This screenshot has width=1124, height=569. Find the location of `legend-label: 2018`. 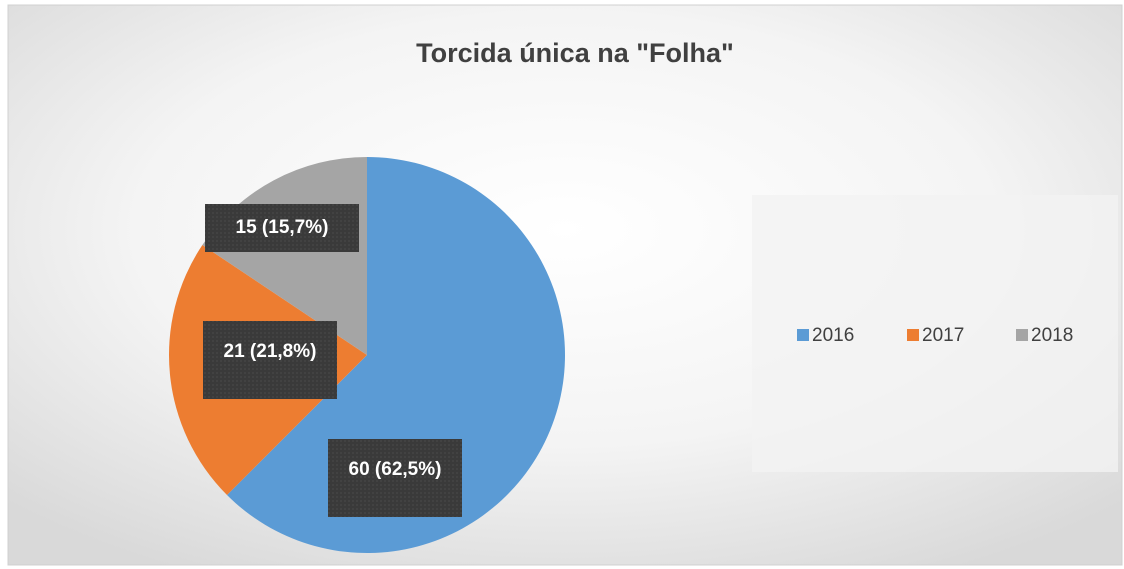

legend-label: 2018 is located at coordinates (1052, 335).